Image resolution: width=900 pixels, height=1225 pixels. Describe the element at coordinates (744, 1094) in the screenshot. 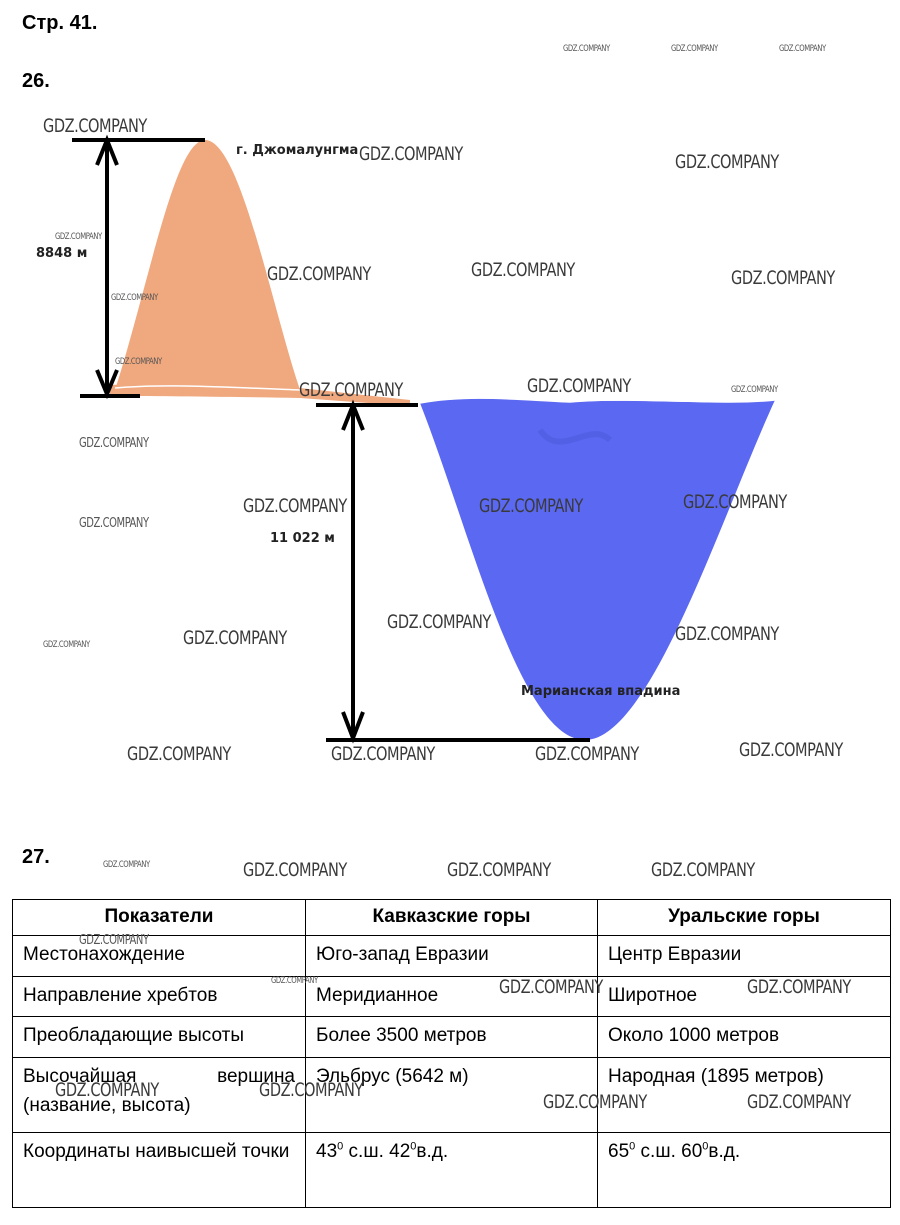

I see `row-ural: Народная (1895 метров)` at that location.